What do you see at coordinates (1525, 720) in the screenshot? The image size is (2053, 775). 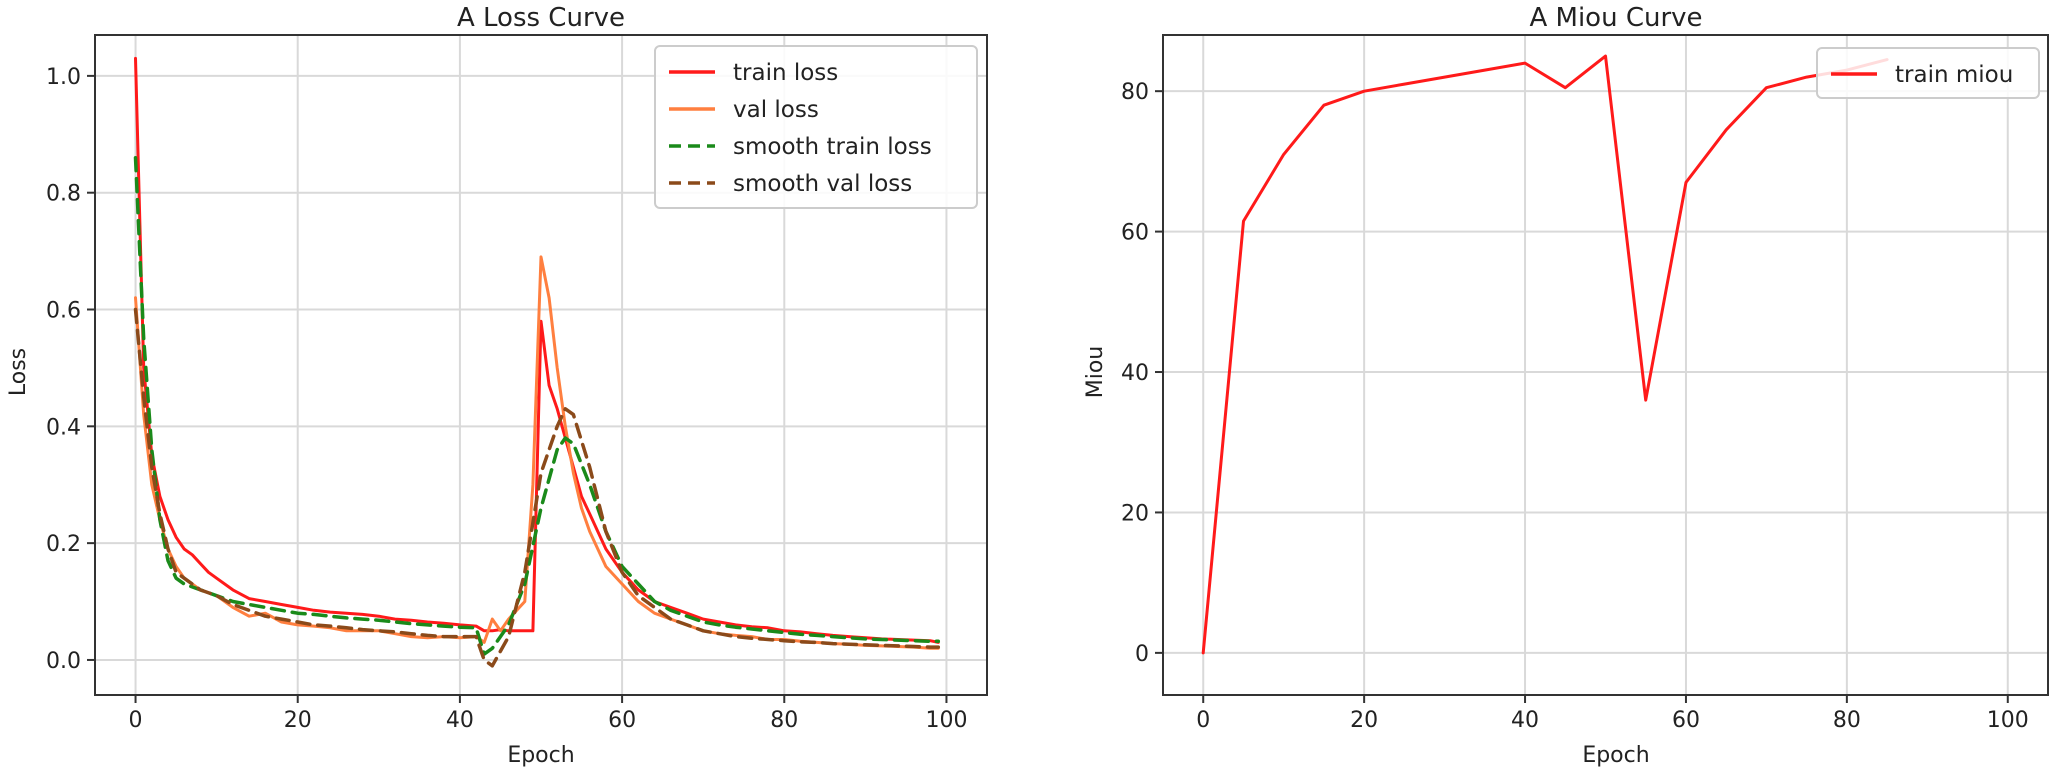 I see `miou-chart-xtick-label: 40` at bounding box center [1525, 720].